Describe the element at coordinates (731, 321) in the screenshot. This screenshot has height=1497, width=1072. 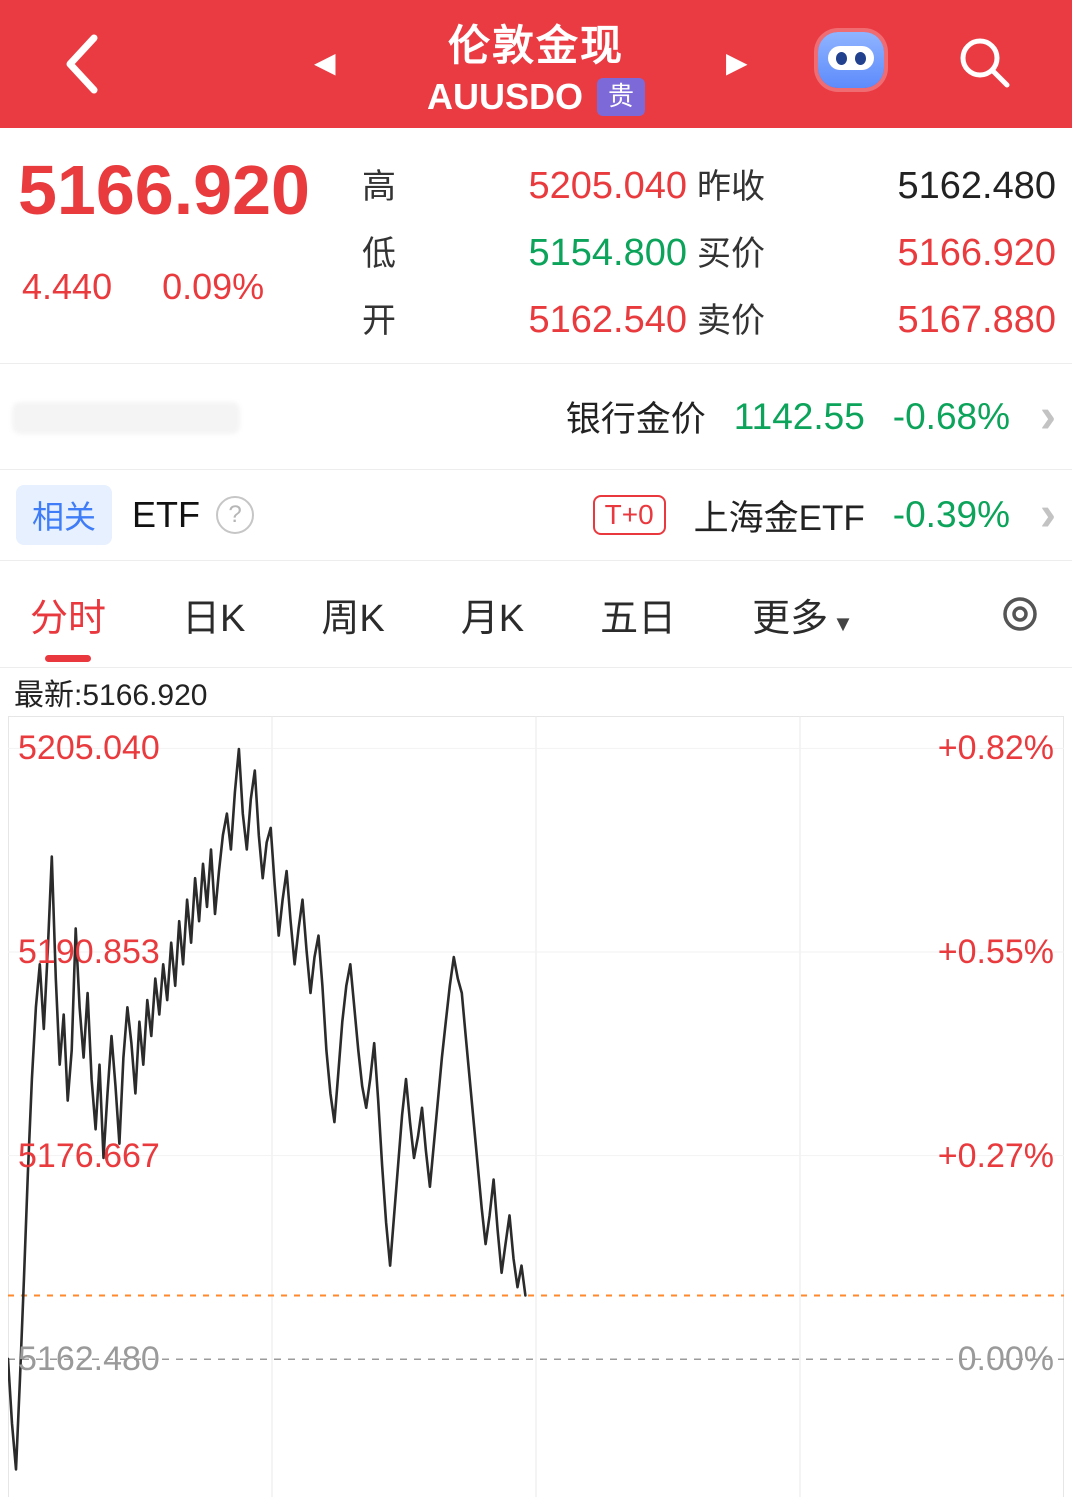
I see `stat-label-ask: 卖价` at that location.